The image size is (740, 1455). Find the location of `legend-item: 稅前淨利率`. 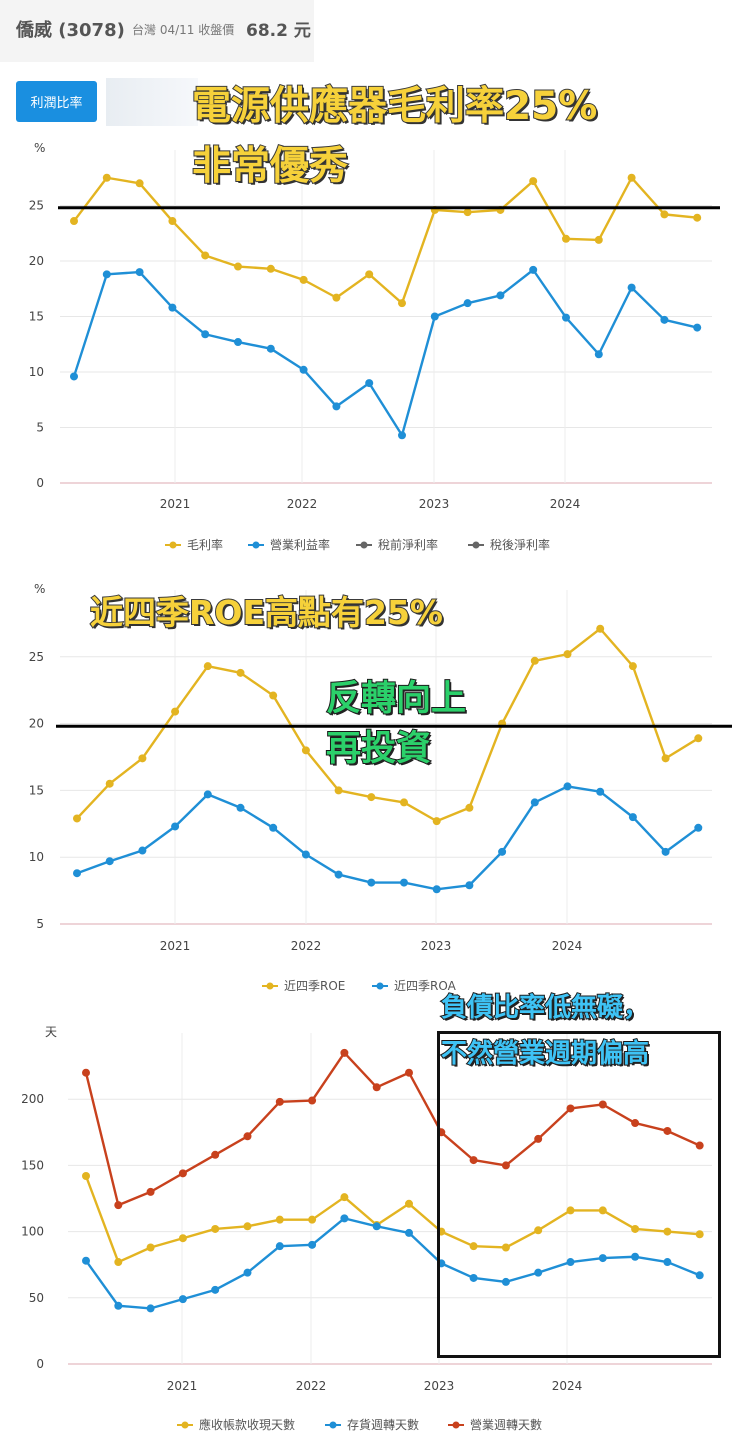

legend-item: 稅前淨利率 is located at coordinates (397, 544).